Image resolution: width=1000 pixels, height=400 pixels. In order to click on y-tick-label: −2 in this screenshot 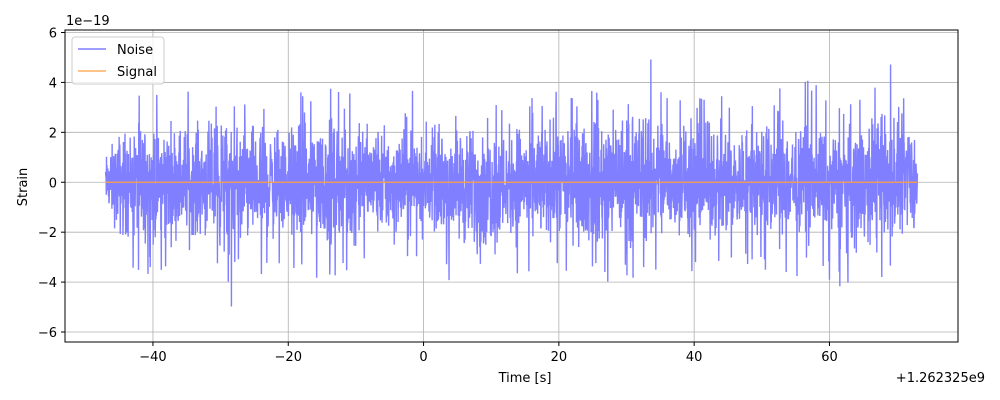, I will do `click(47, 233)`.